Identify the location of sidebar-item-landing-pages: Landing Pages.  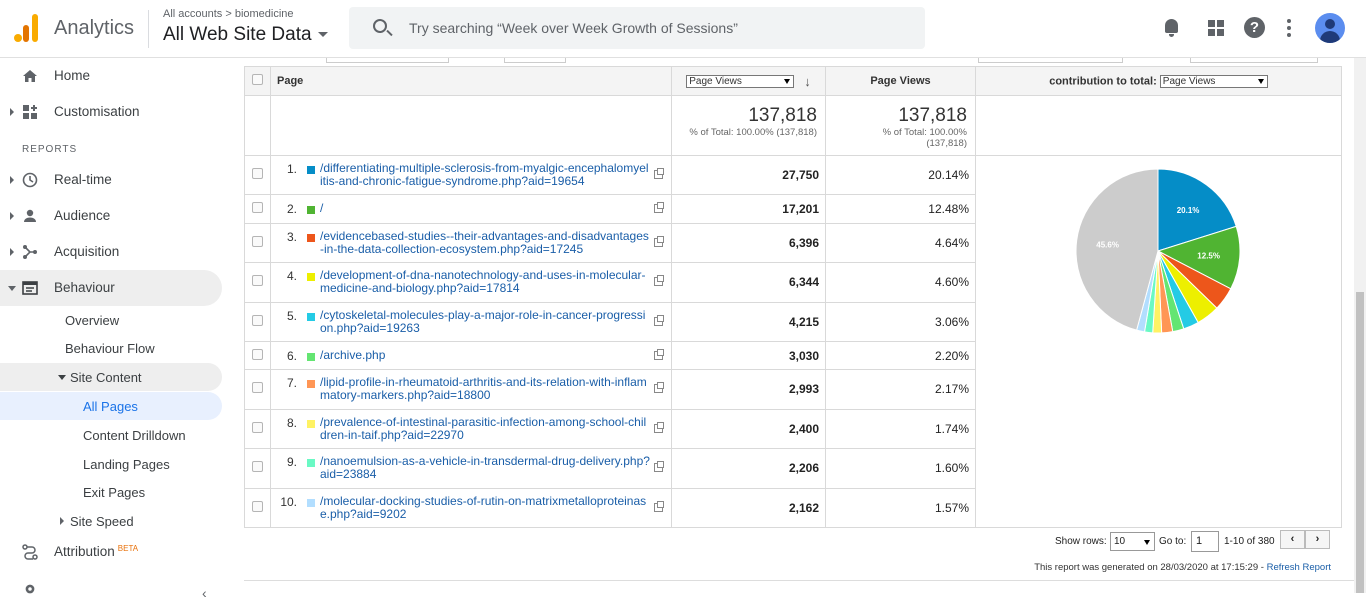
(111, 464).